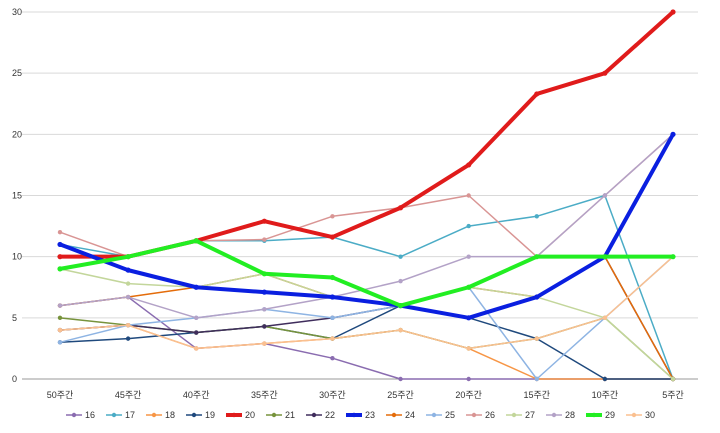  Describe the element at coordinates (130, 415) in the screenshot. I see `legend-label: 17` at that location.